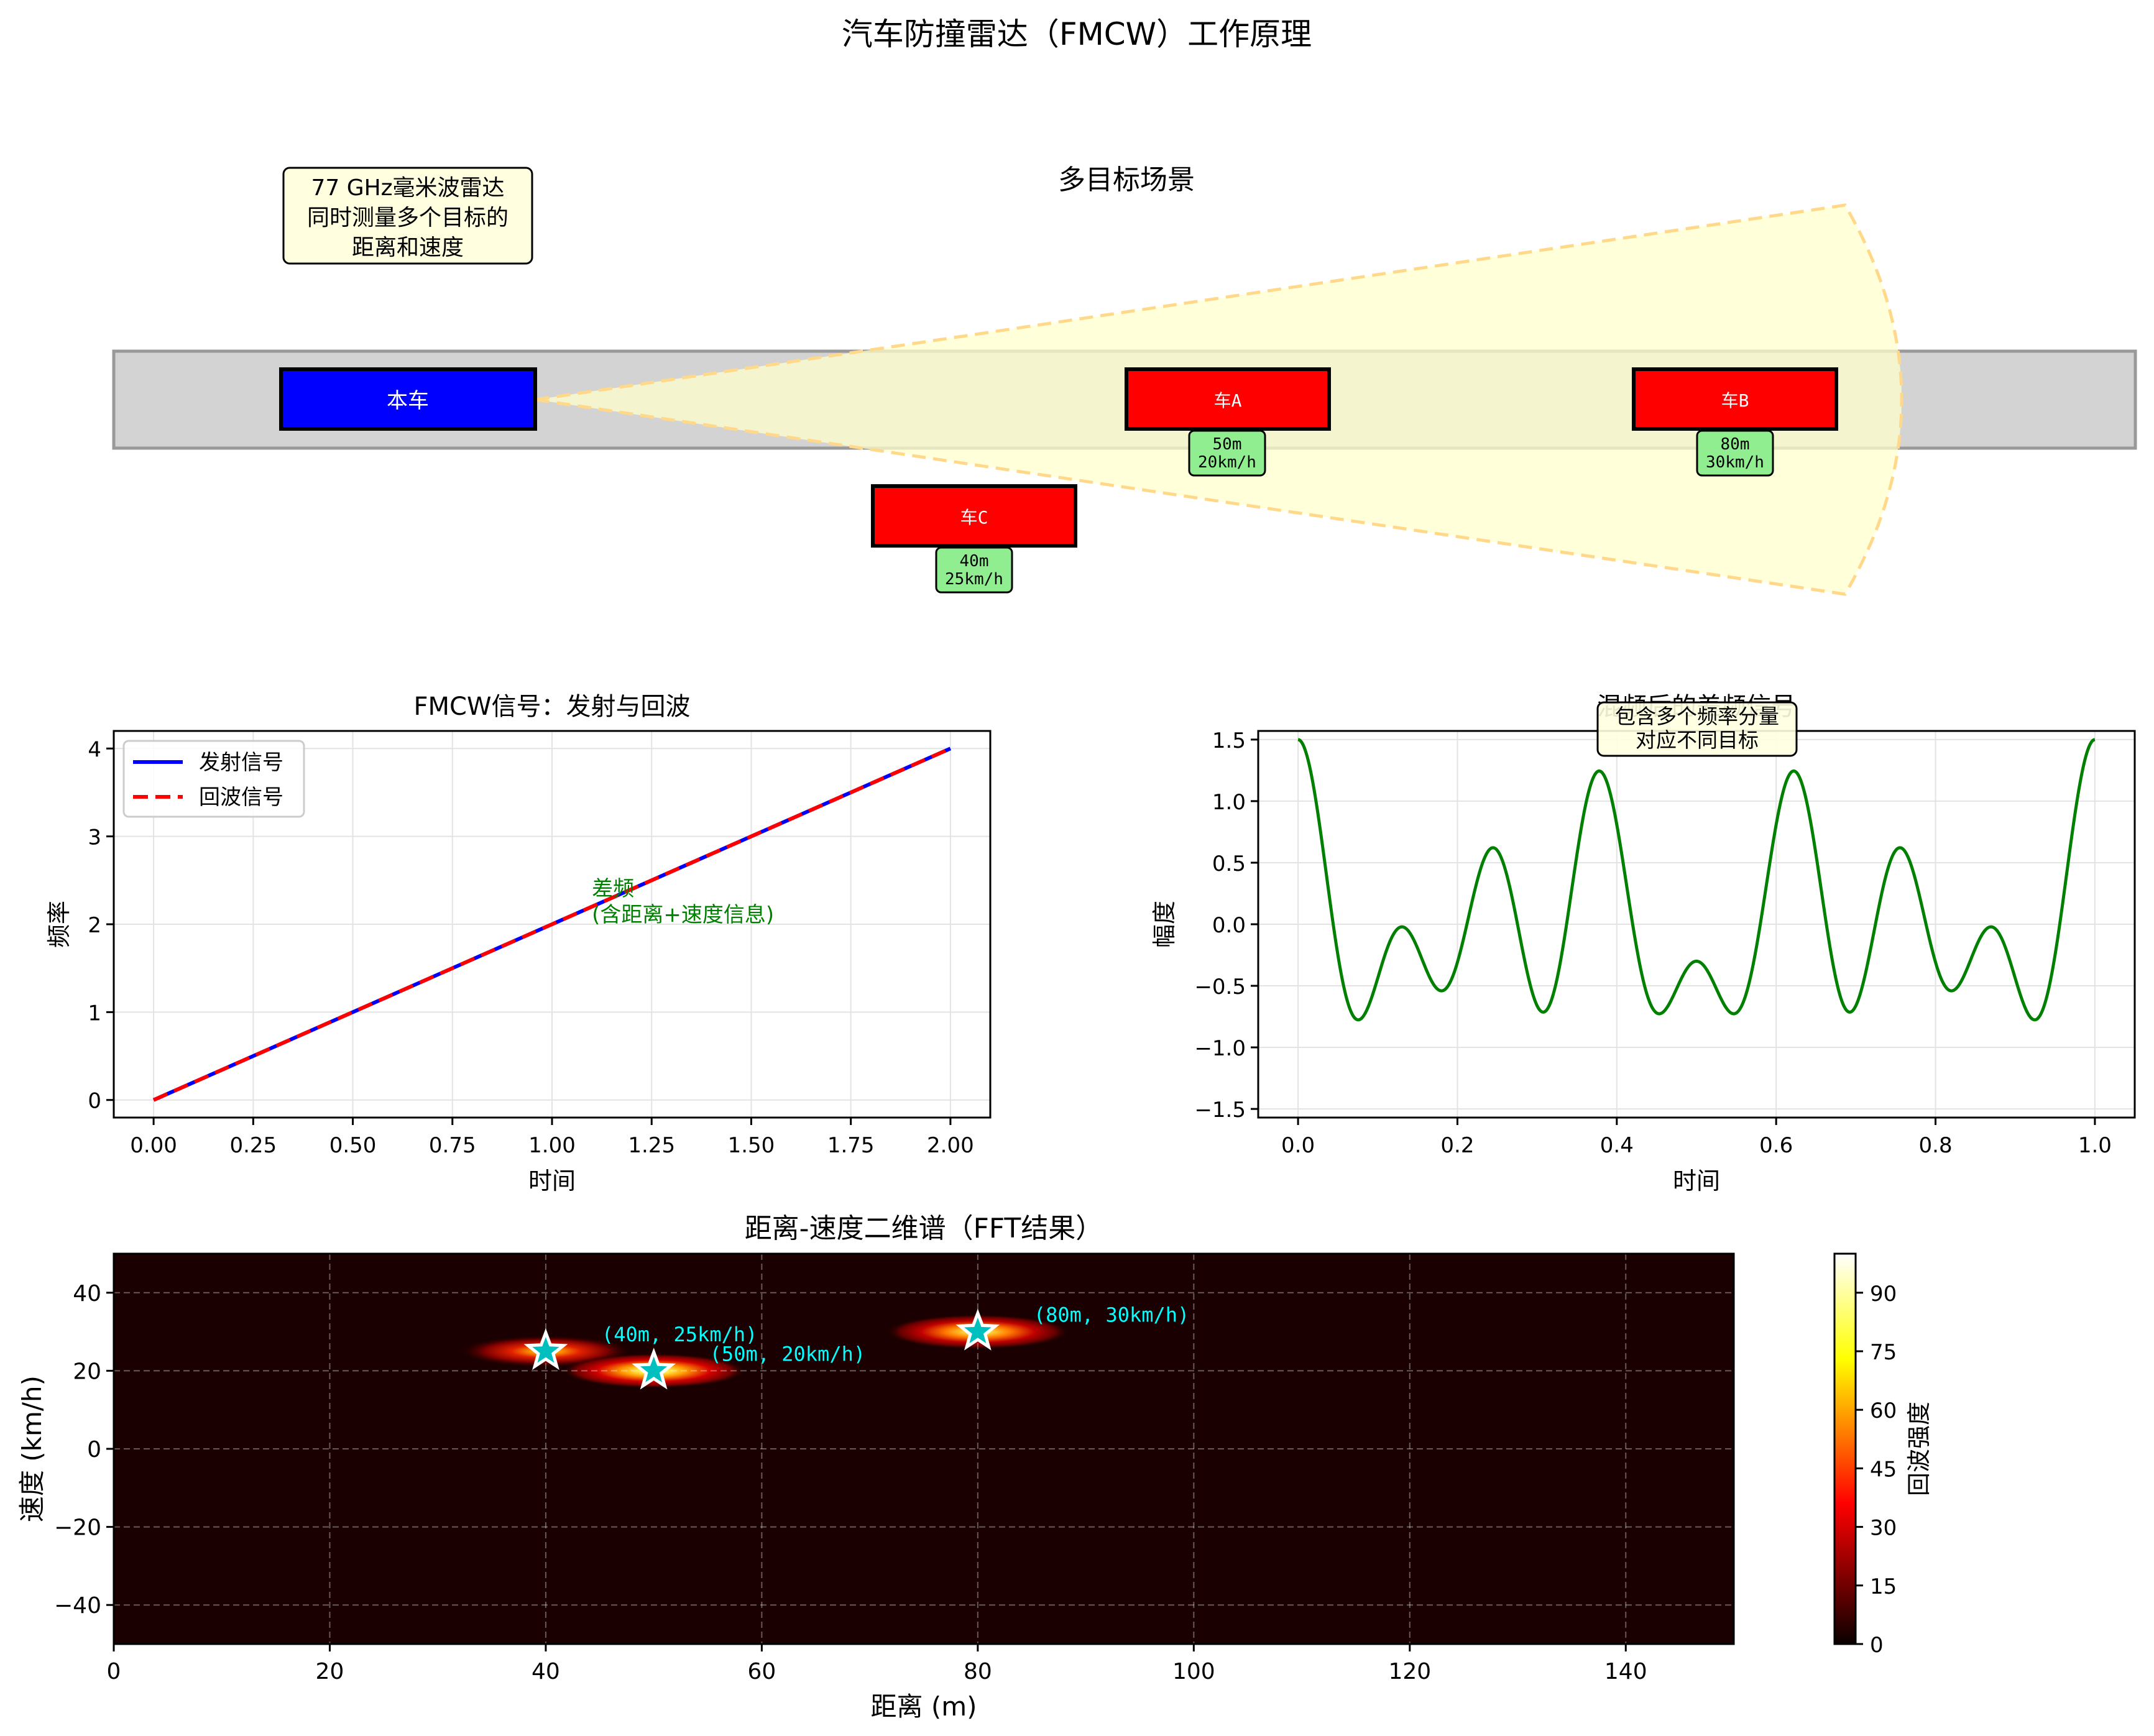 This screenshot has height=1736, width=2154. Describe the element at coordinates (978, 1671) in the screenshot. I see `heatmap-xtick-label: 80` at that location.